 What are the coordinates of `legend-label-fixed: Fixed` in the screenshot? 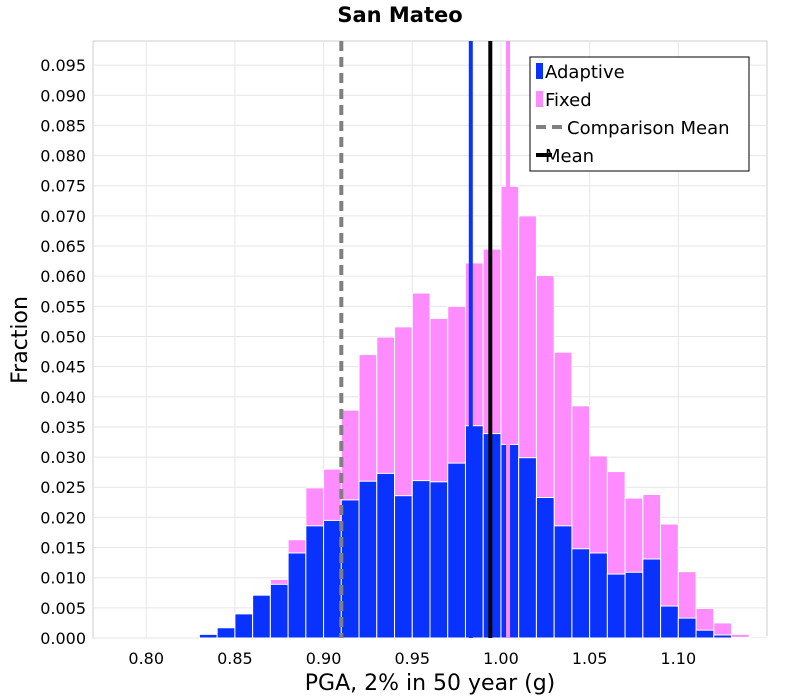 It's located at (568, 100).